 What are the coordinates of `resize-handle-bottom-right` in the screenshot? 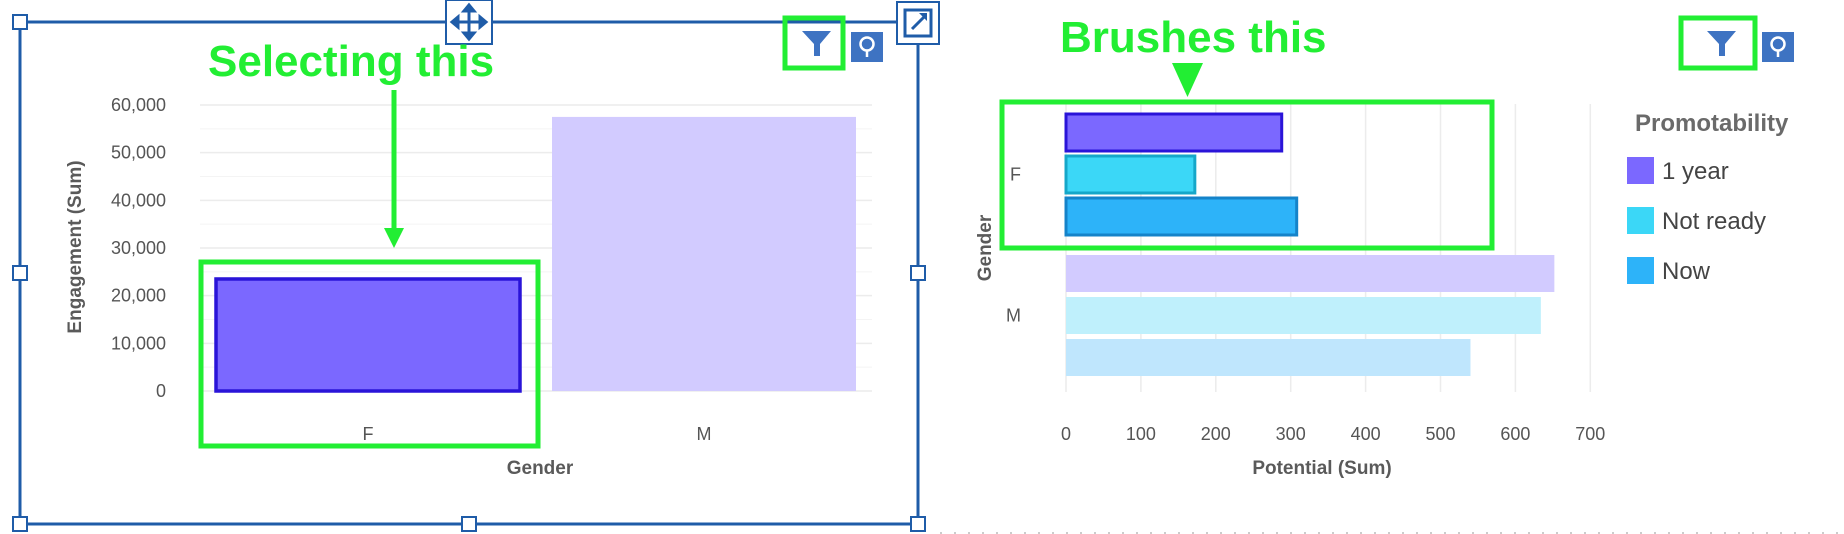 It's located at (918, 524).